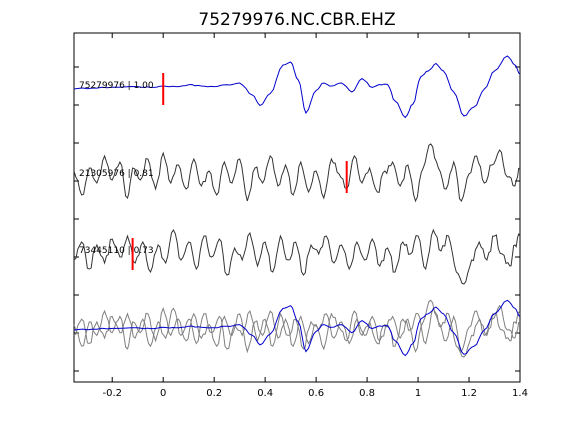 This screenshot has height=432, width=576. I want to click on trace-label-21305976: 21305976 | 0.81, so click(116, 174).